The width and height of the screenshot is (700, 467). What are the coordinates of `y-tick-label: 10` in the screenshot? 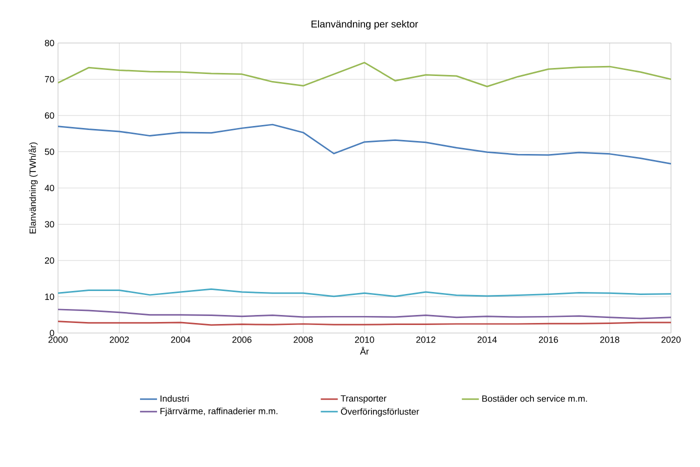 It's located at (49, 297).